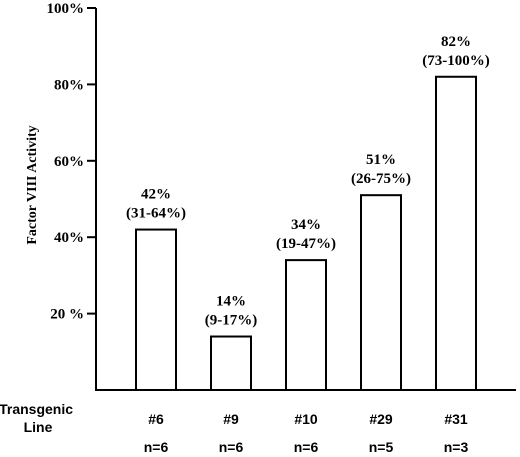 Image resolution: width=520 pixels, height=457 pixels. What do you see at coordinates (66, 9) in the screenshot?
I see `y-tick-label: 100%` at bounding box center [66, 9].